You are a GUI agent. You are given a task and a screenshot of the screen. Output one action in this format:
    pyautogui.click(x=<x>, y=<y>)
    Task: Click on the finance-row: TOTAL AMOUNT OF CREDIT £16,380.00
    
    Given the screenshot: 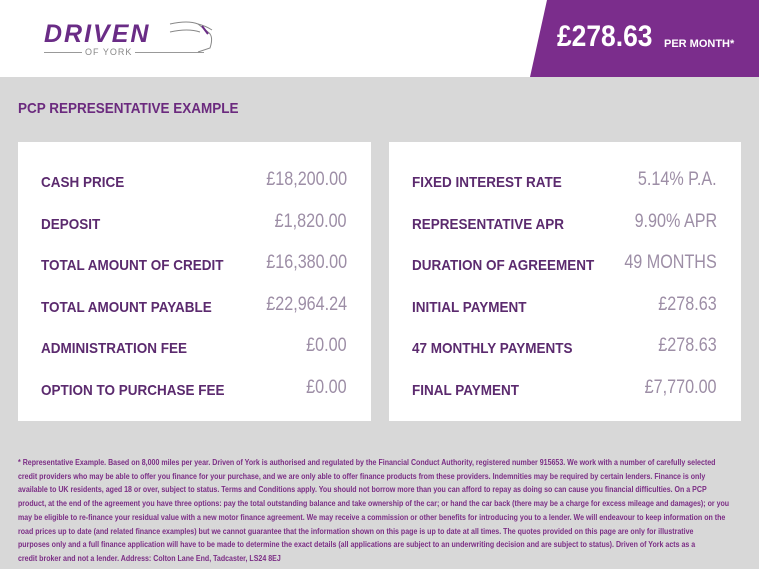 What is the action you would take?
    pyautogui.click(x=194, y=264)
    